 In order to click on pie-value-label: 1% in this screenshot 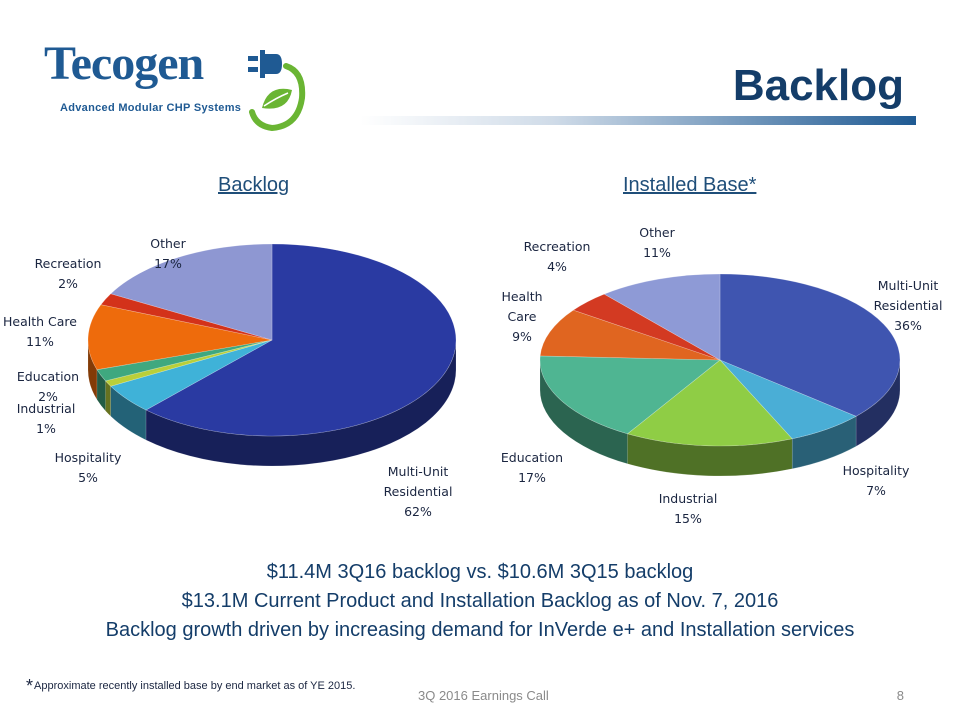, I will do `click(46, 428)`.